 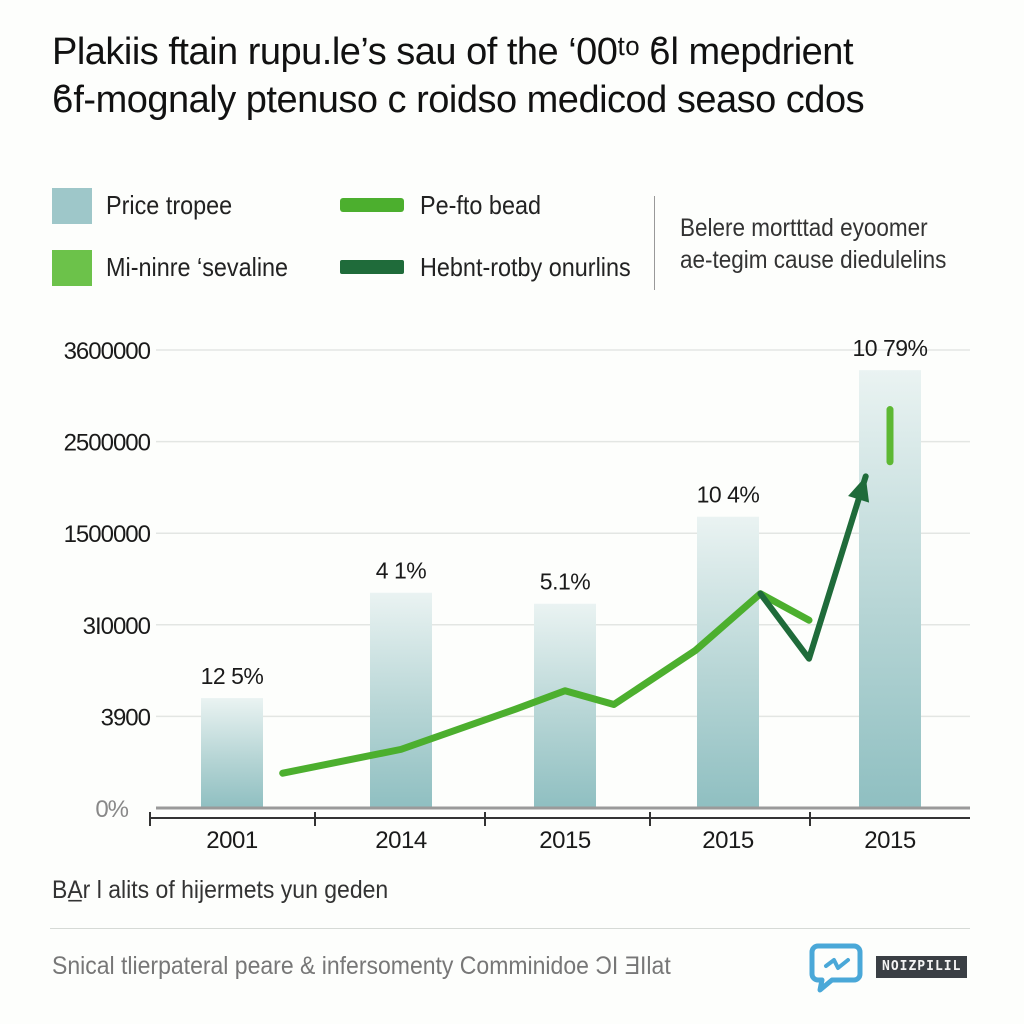 What do you see at coordinates (836, 968) in the screenshot?
I see `chat-bubble-icon` at bounding box center [836, 968].